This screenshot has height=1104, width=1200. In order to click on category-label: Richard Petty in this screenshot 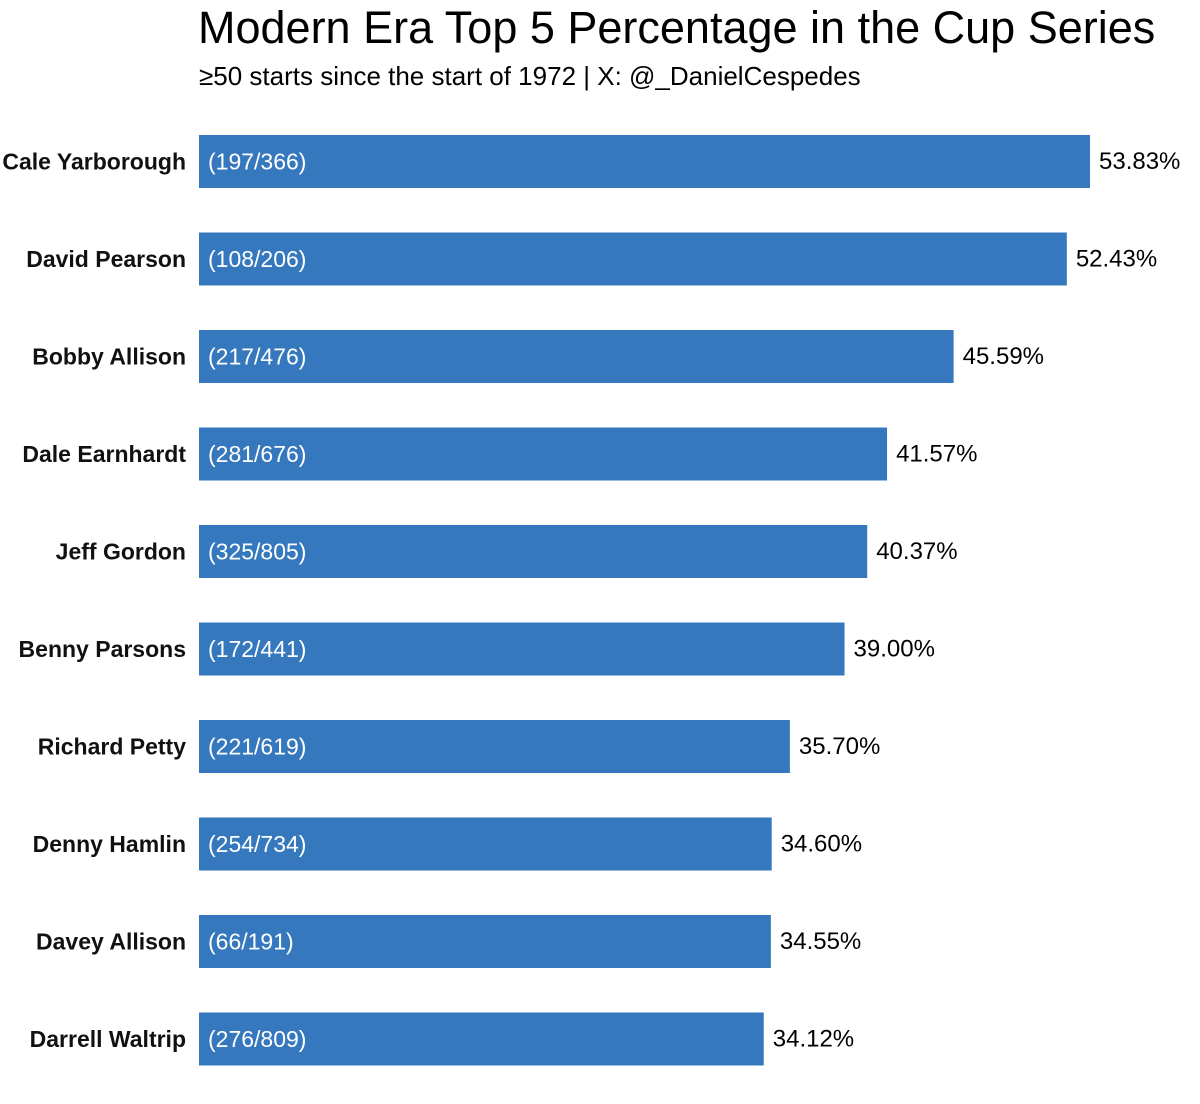, I will do `click(112, 747)`.